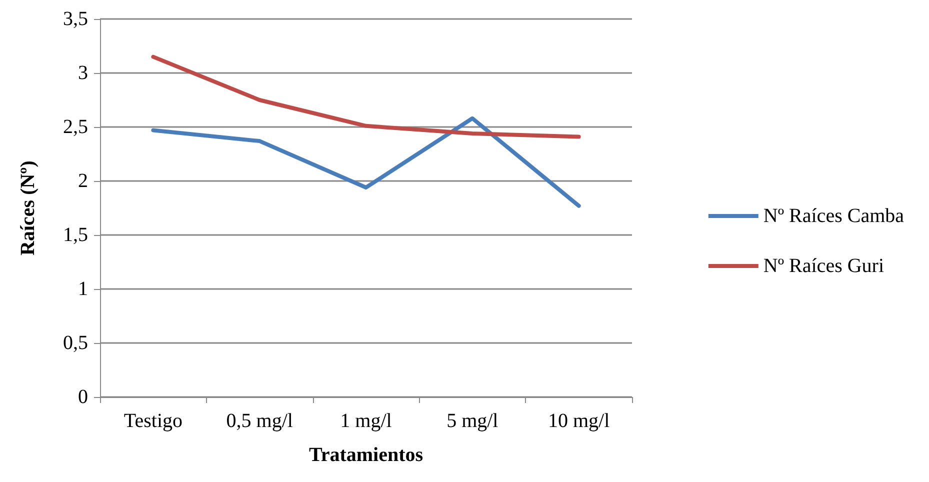 The height and width of the screenshot is (482, 929). Describe the element at coordinates (75, 343) in the screenshot. I see `y-tick-label: 0,5` at that location.